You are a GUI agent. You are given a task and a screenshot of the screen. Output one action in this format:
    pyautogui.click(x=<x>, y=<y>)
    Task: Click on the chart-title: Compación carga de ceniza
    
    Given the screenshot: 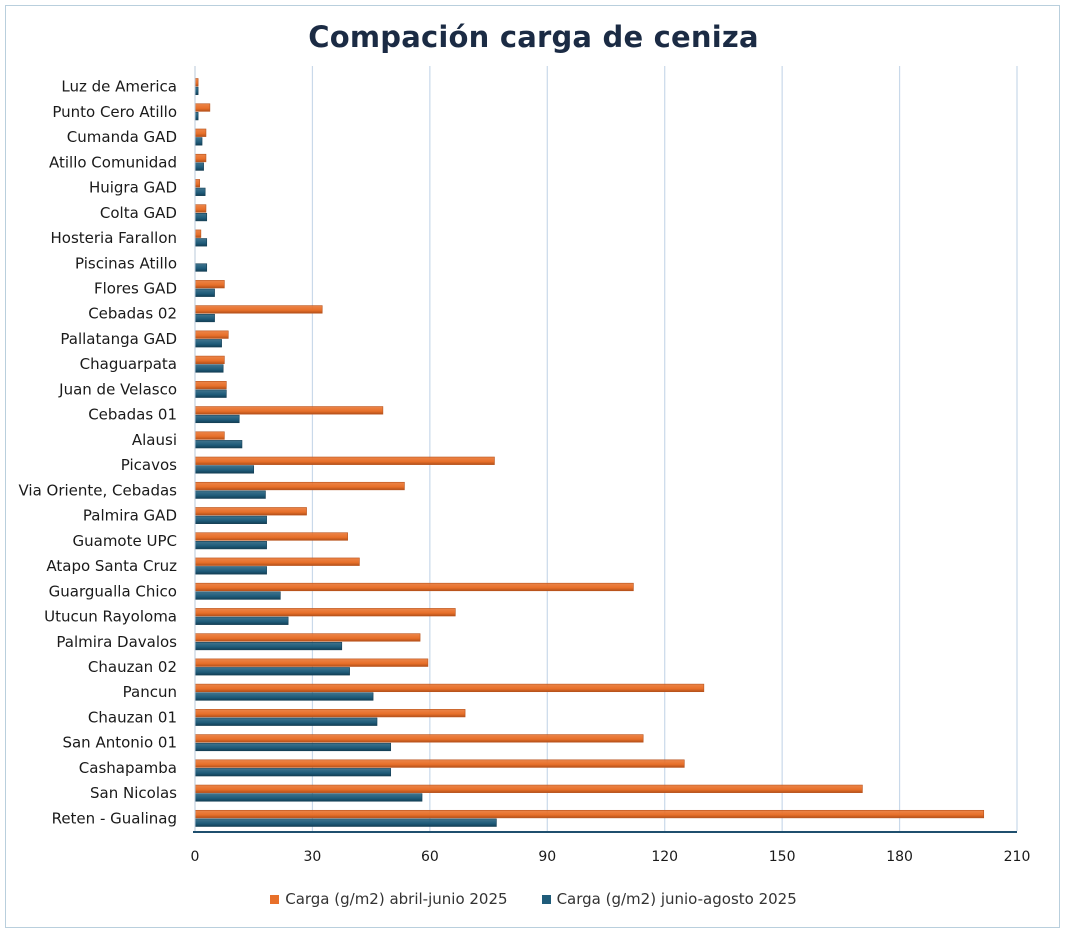 What is the action you would take?
    pyautogui.click(x=533, y=37)
    